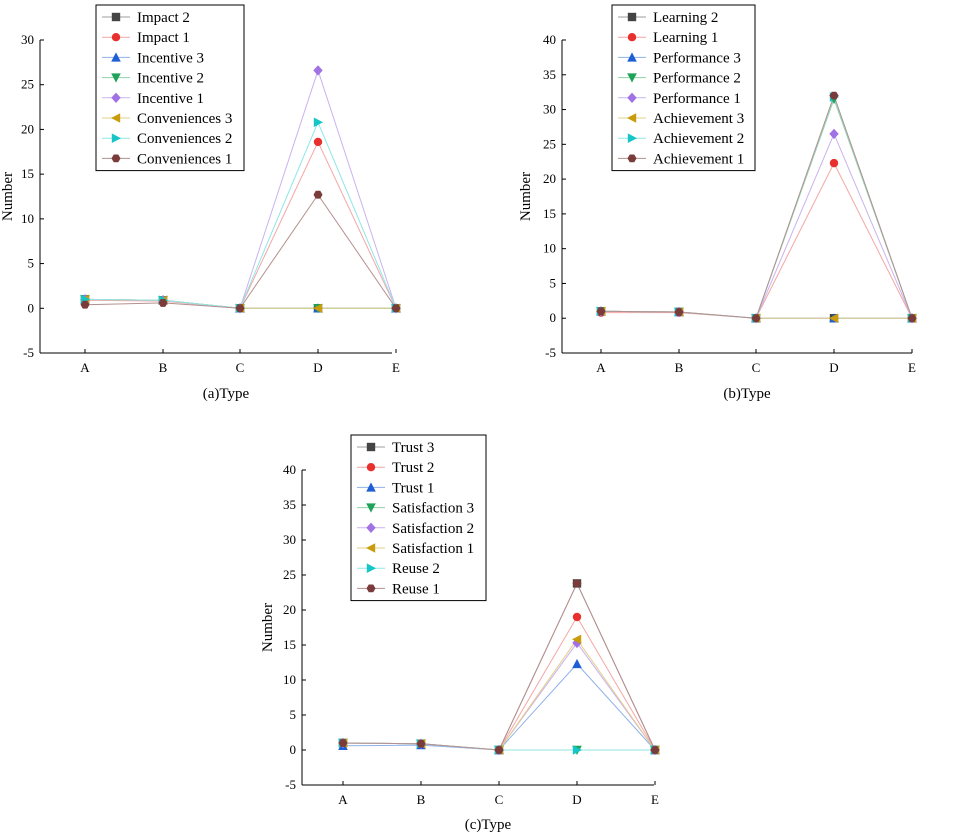  I want to click on legend-label: Trust 2, so click(413, 468).